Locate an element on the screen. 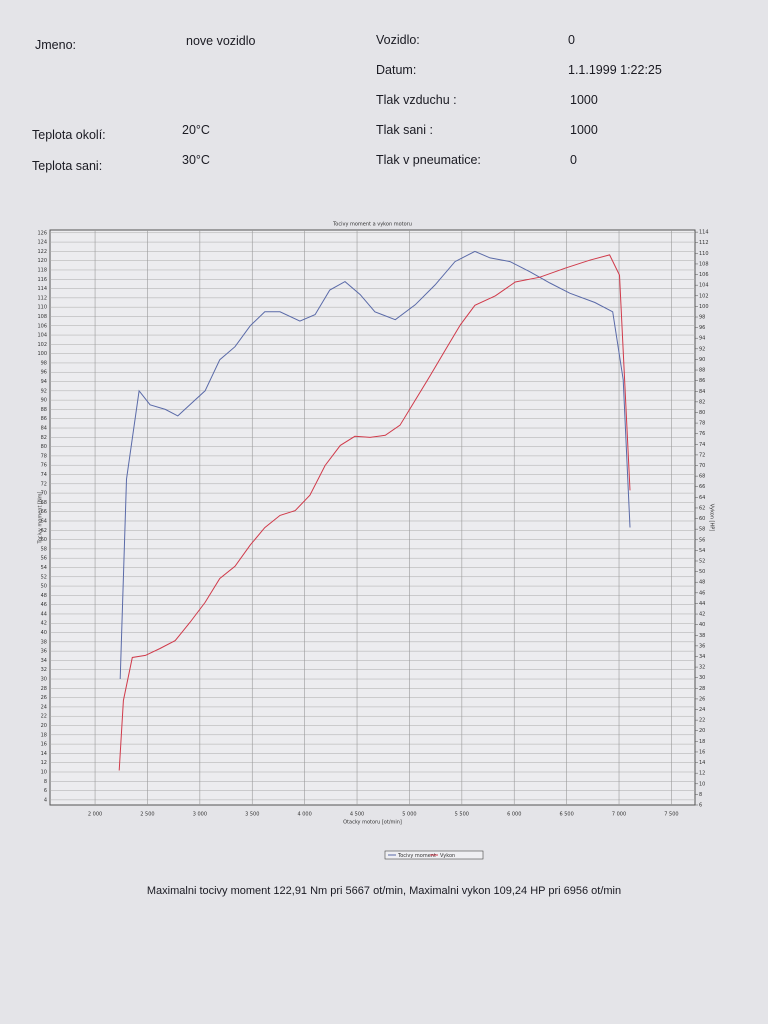 The width and height of the screenshot is (768, 1024). y2-tick-label: 92 is located at coordinates (702, 349).